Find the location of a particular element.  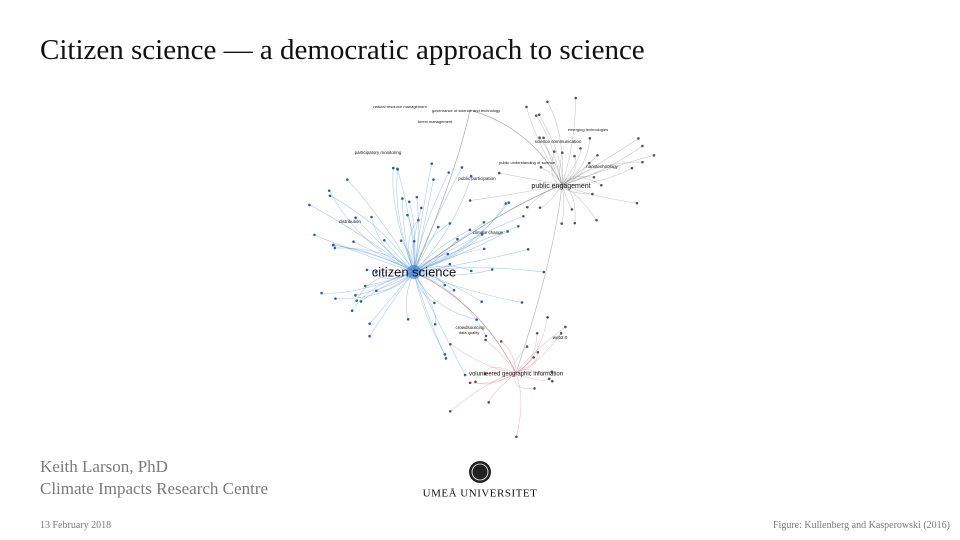

node-label: nanotechnology is located at coordinates (602, 166).